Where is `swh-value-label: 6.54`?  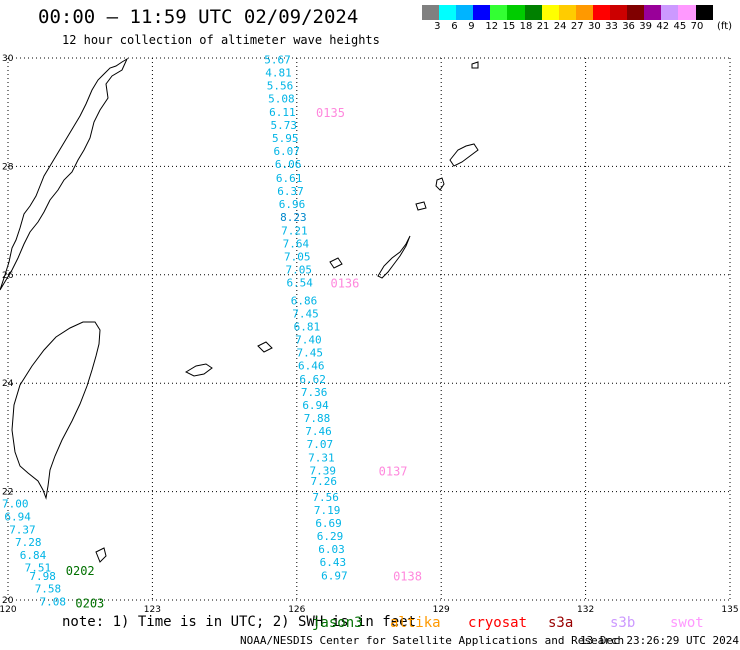
swh-value-label: 6.54 is located at coordinates (299, 282).